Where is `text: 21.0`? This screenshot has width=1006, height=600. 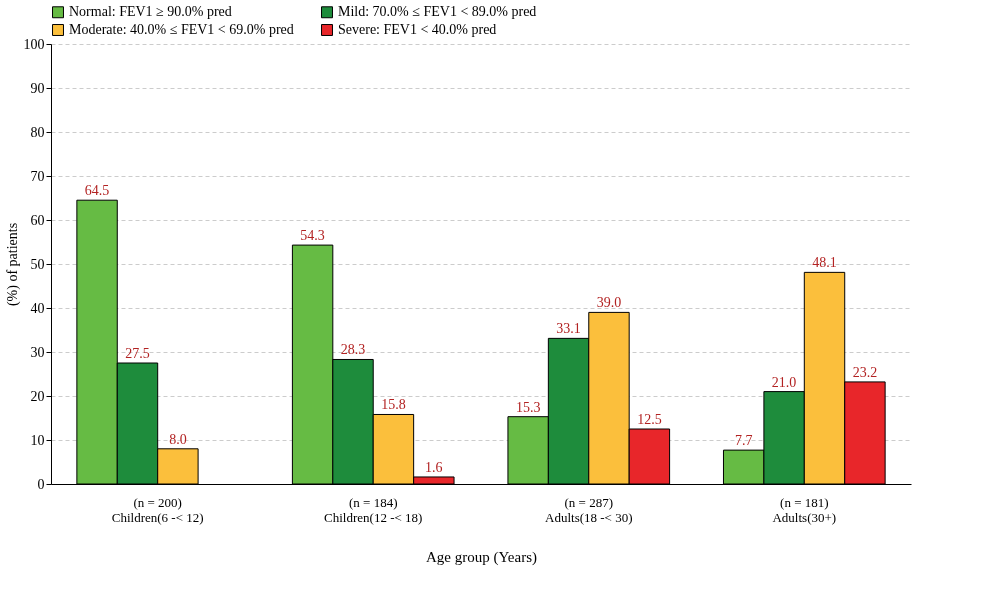
text: 21.0 is located at coordinates (784, 382).